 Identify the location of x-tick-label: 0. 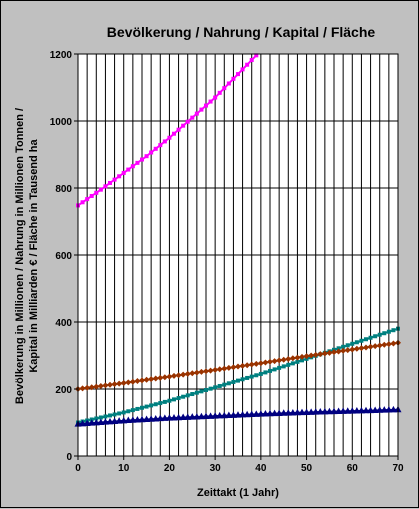
(78, 468).